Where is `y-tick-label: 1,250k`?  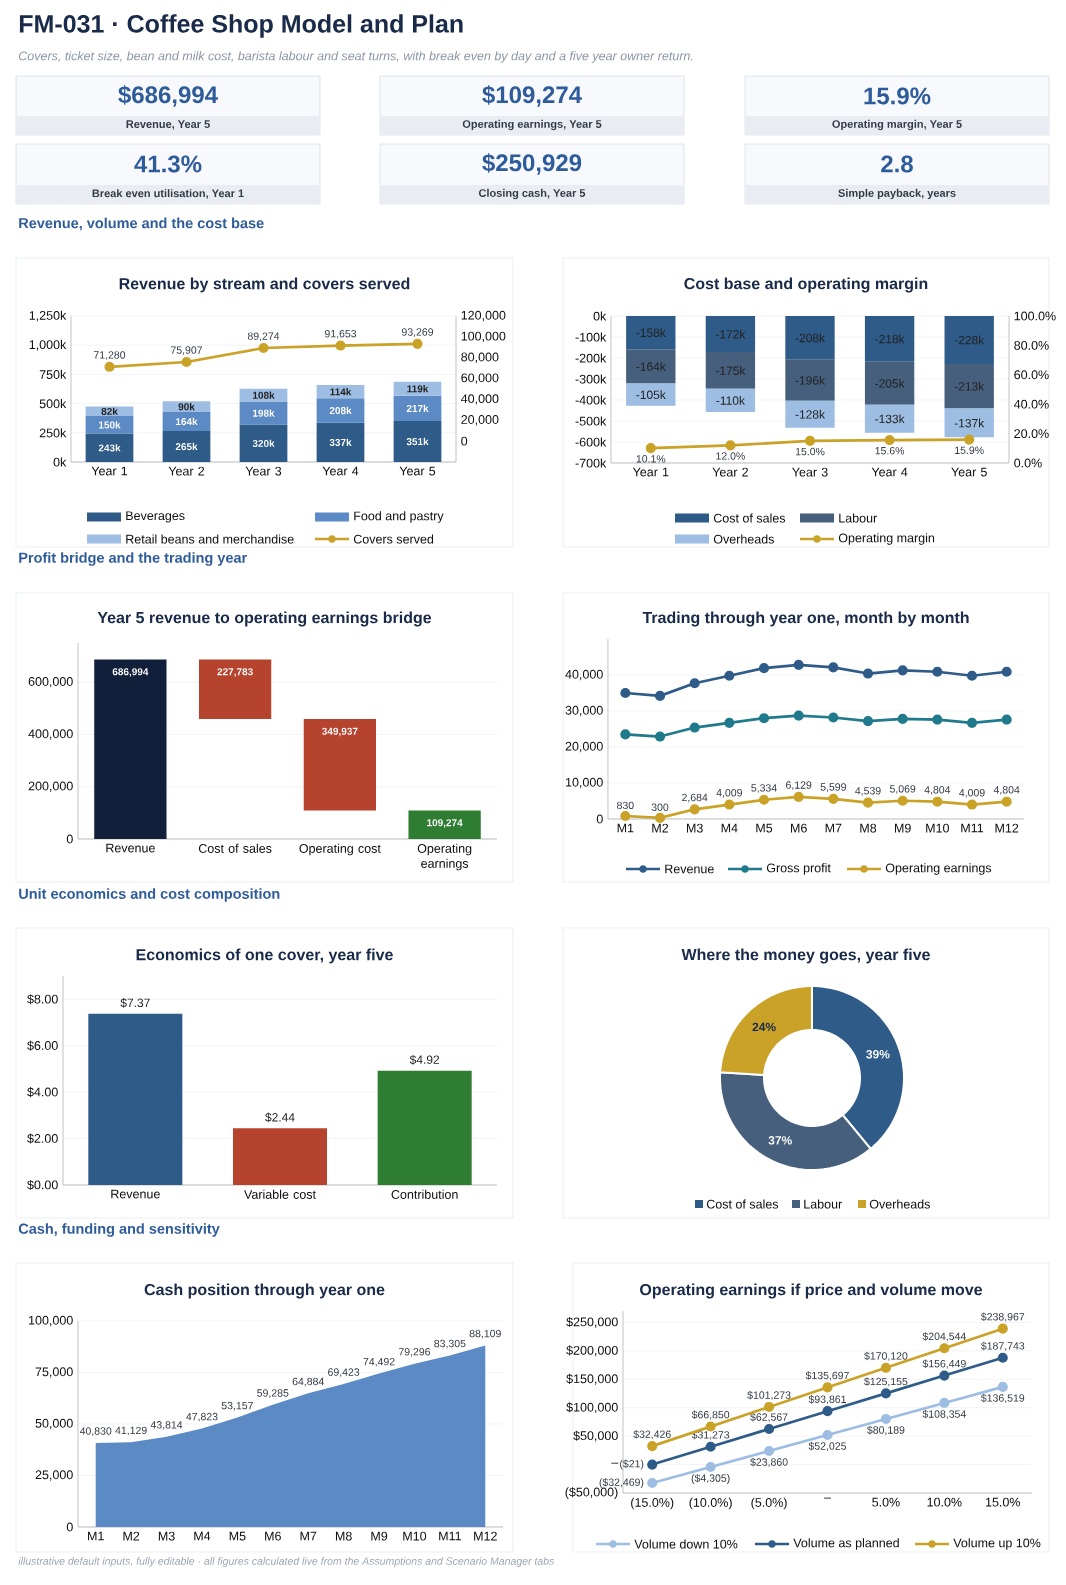 y-tick-label: 1,250k is located at coordinates (48, 316).